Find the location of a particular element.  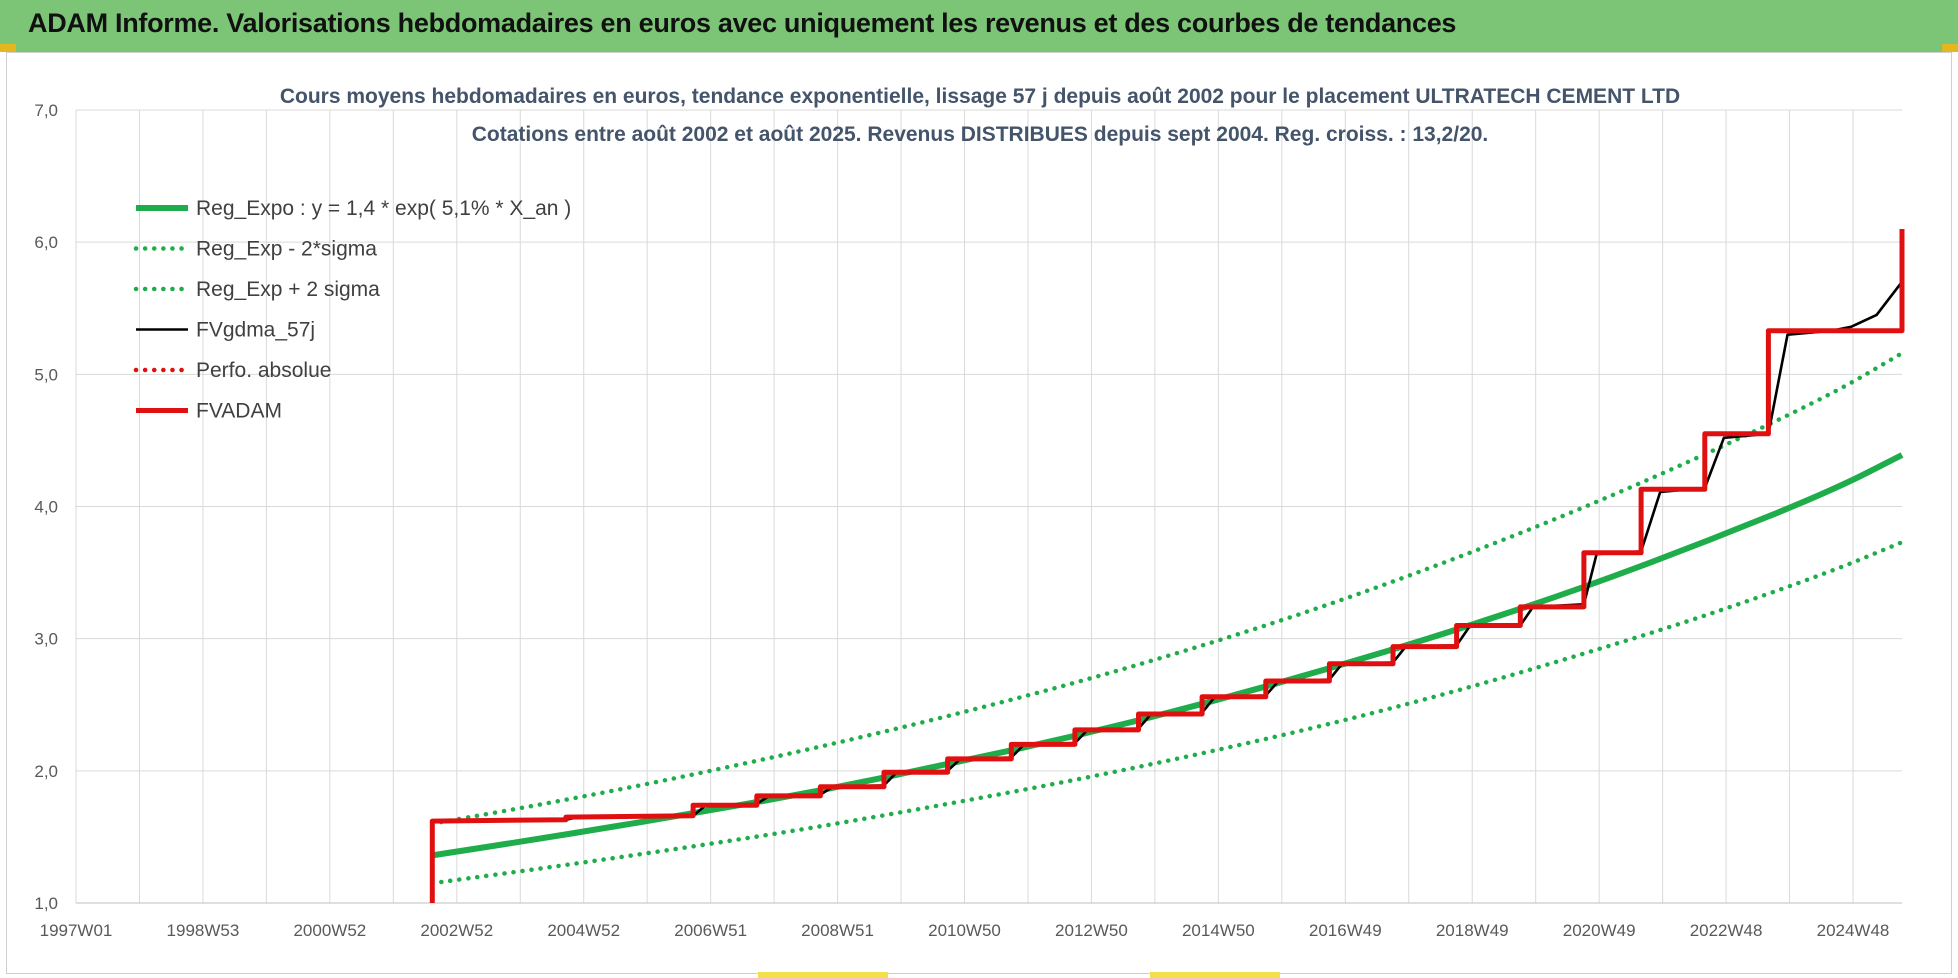

x-tick-label: 2012W50 is located at coordinates (1091, 930).